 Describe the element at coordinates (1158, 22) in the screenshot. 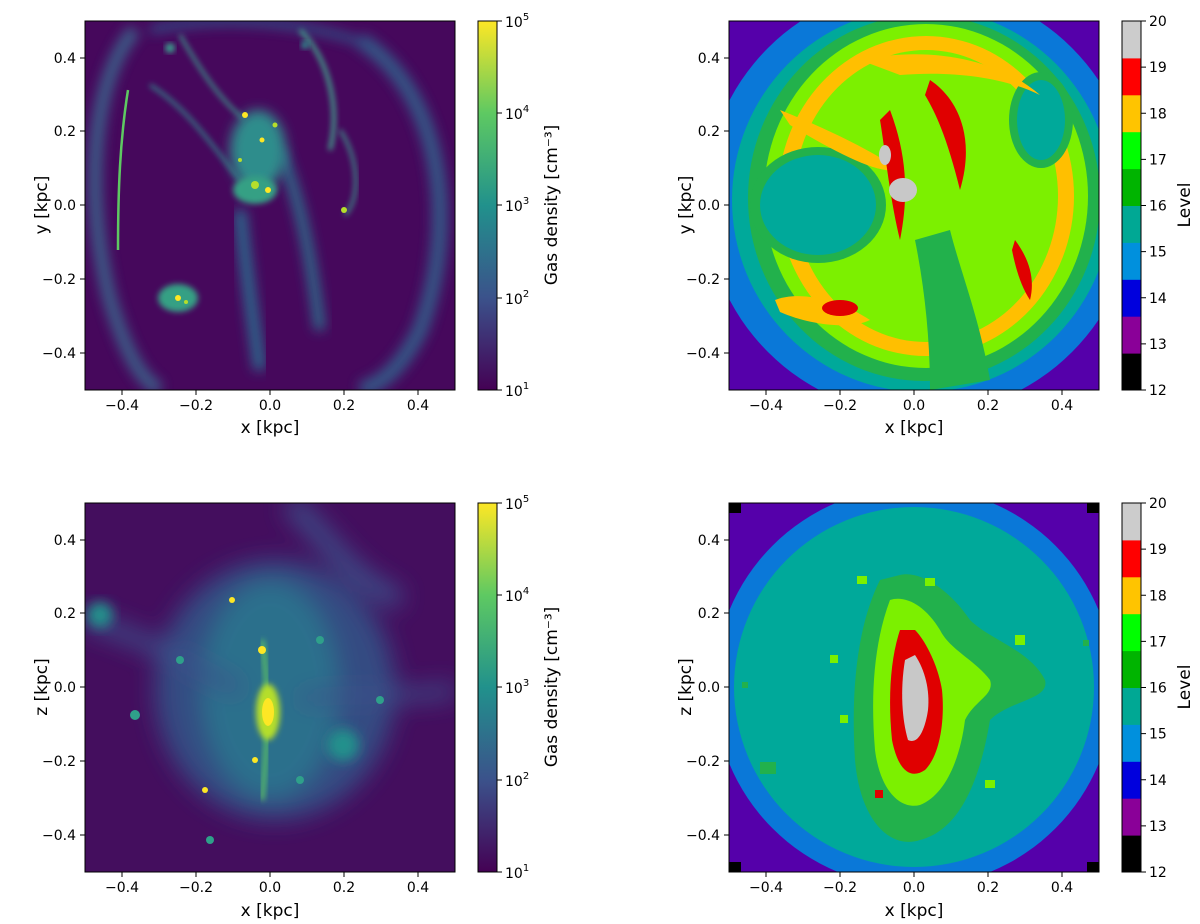

I see `colorbar-tick-label: 20` at that location.